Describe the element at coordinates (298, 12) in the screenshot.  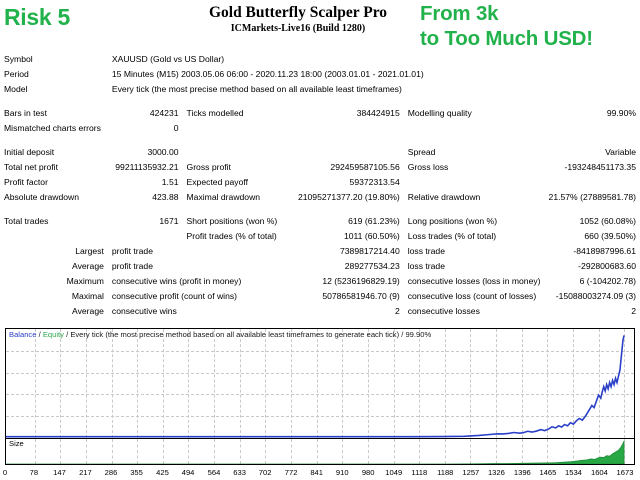
I see `page-title: Gold Butterfly Scalper Pro` at that location.